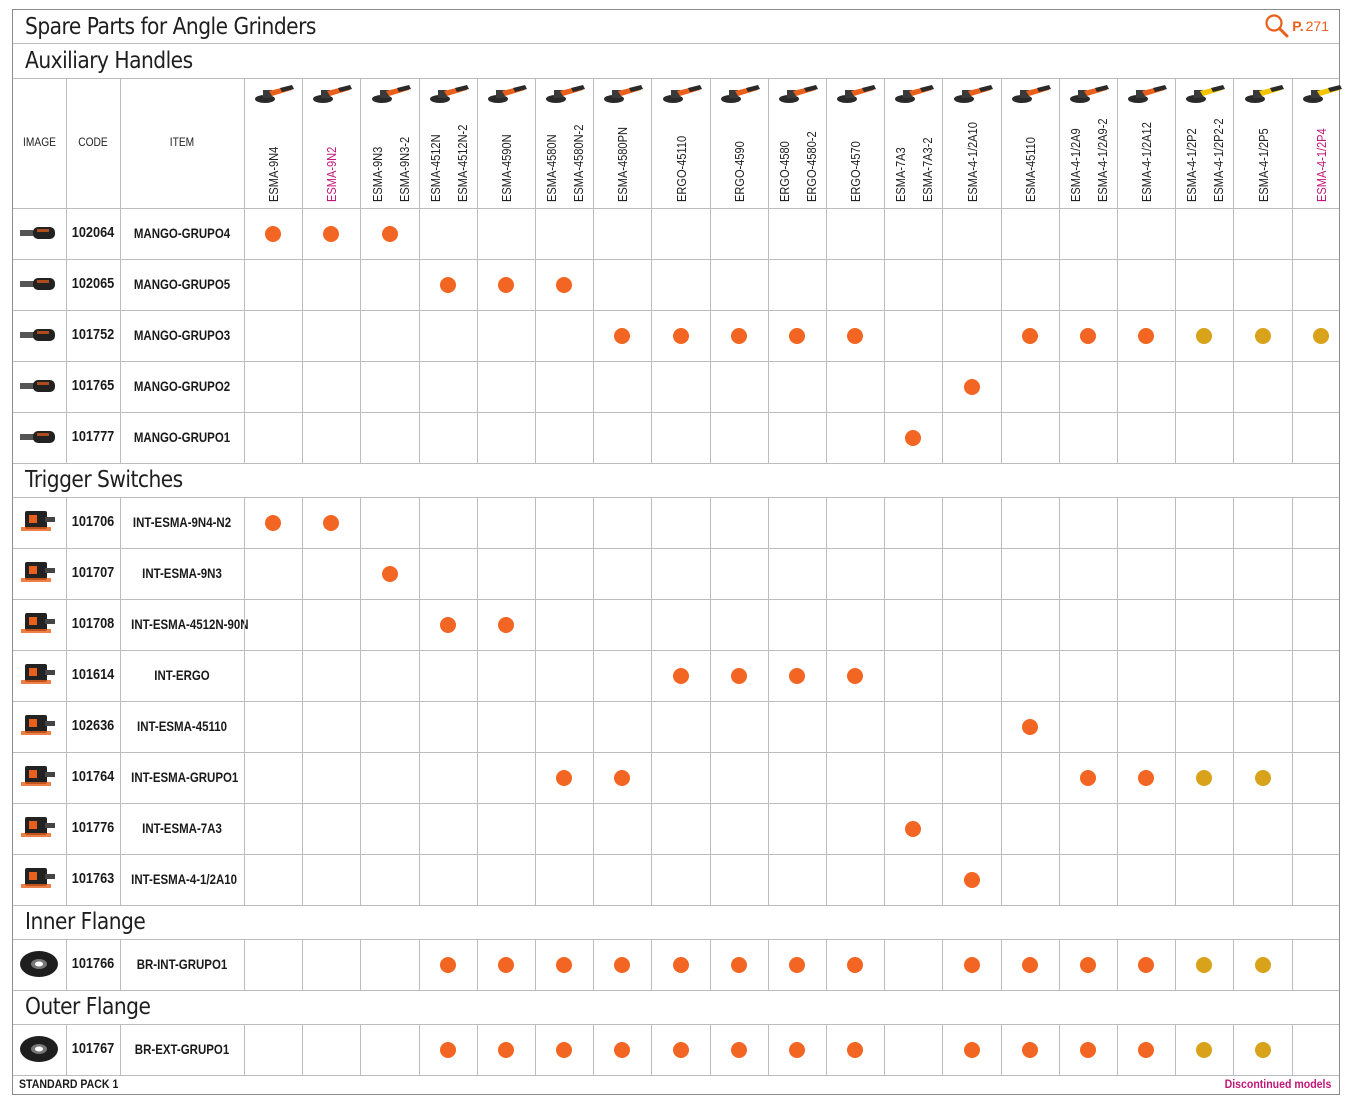 Image resolution: width=1351 pixels, height=1106 pixels. What do you see at coordinates (182, 675) in the screenshot?
I see `part-item: INT-ERGO` at bounding box center [182, 675].